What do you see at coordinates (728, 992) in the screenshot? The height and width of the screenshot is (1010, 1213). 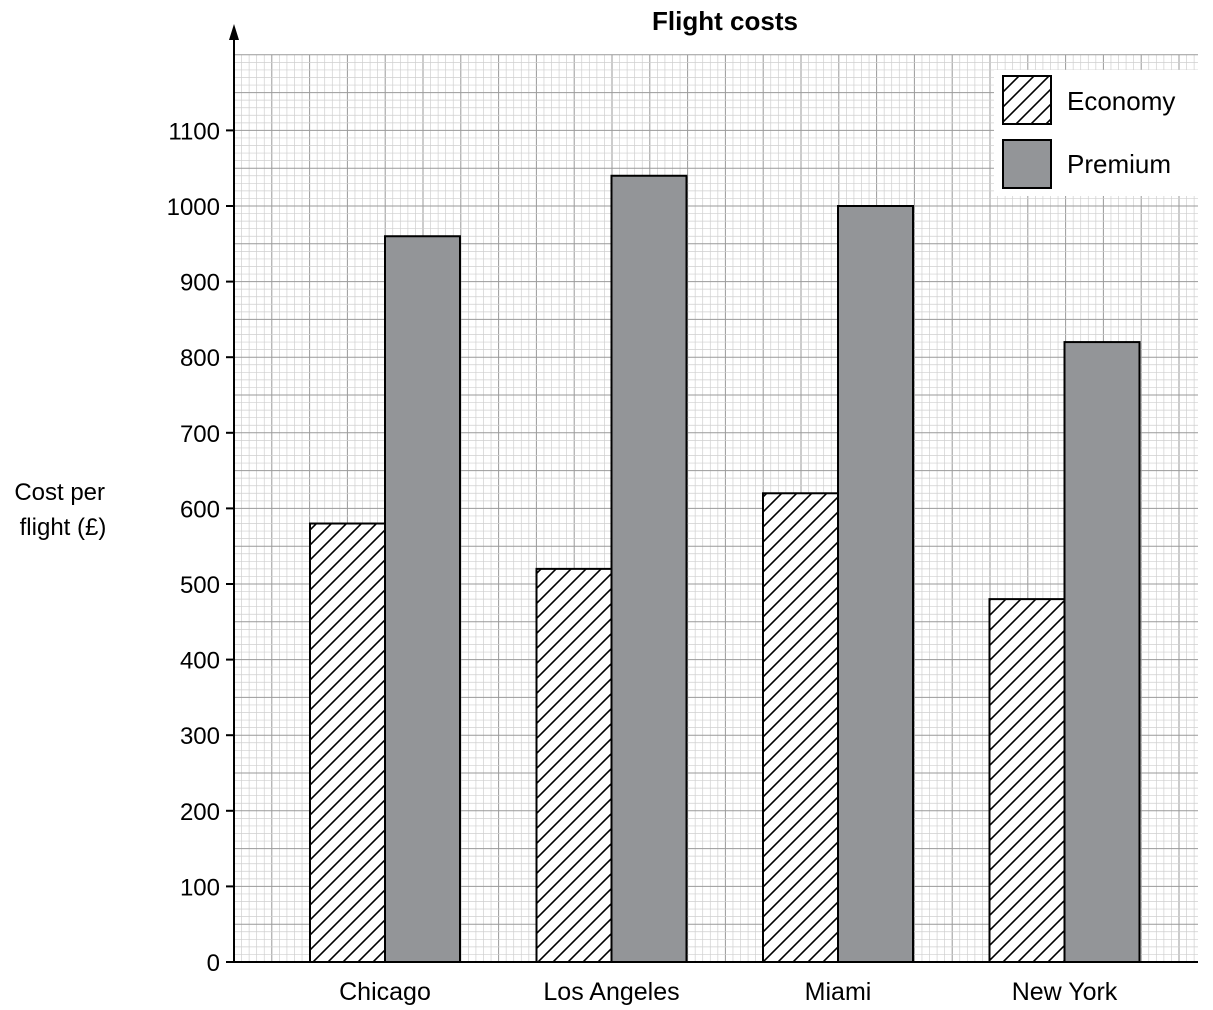 I see `x-axis-categories: Chicago Los Angeles Miami New York` at bounding box center [728, 992].